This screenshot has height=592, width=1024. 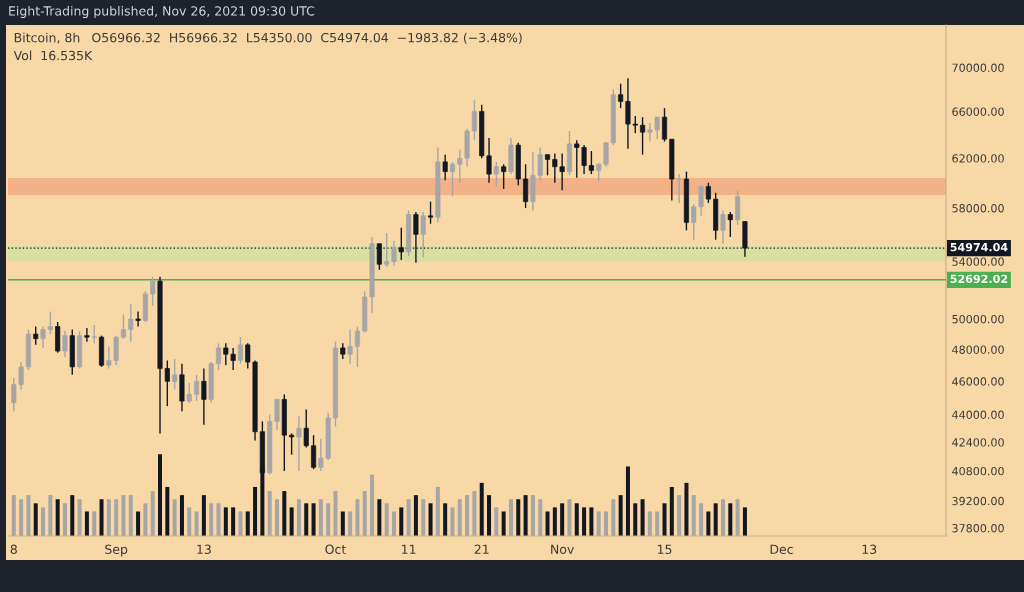 I want to click on ref-line-label: 52692.02, so click(x=979, y=279).